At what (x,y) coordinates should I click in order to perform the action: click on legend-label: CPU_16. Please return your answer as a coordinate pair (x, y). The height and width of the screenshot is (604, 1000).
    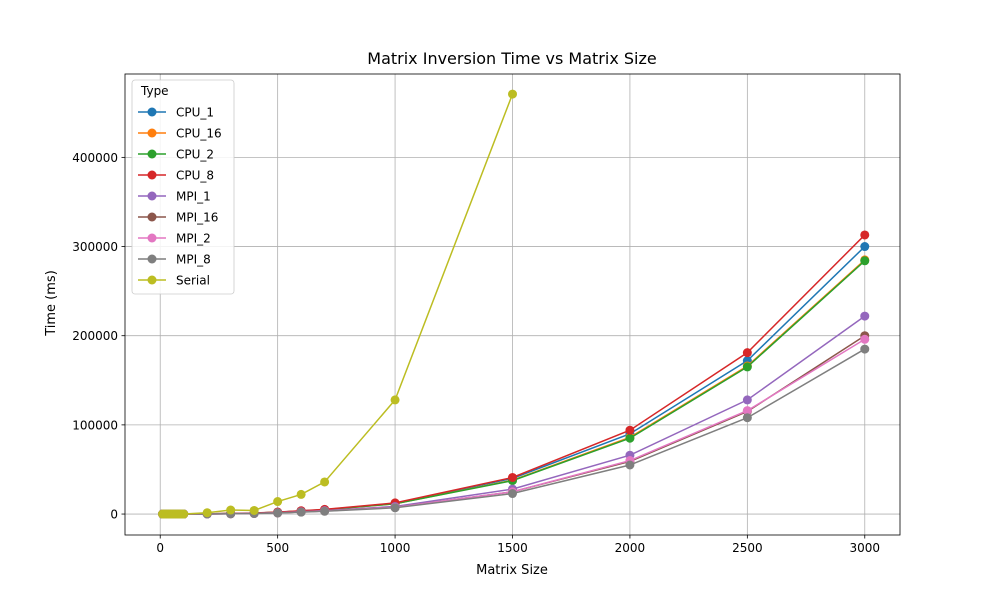
    Looking at the image, I should click on (199, 134).